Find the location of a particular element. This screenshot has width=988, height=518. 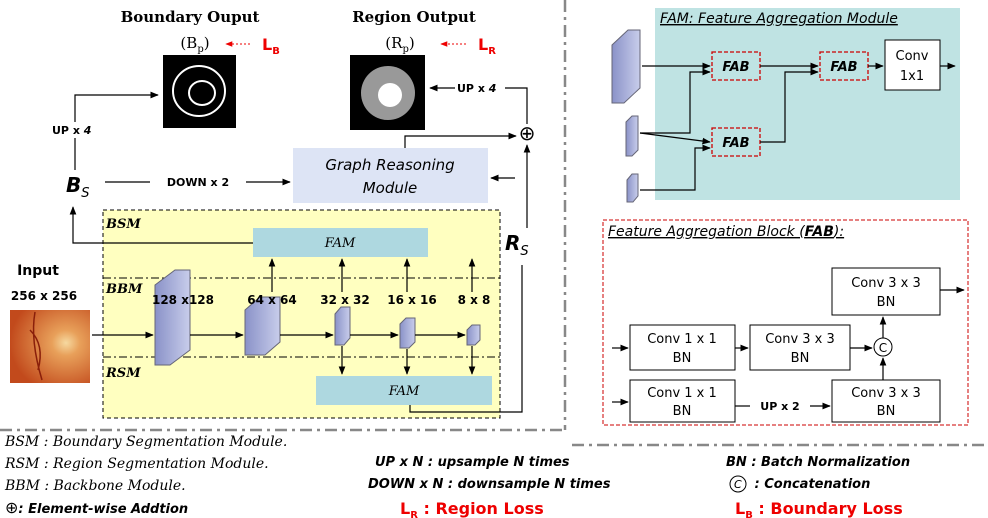

conv-label: 1x1 is located at coordinates (912, 76).